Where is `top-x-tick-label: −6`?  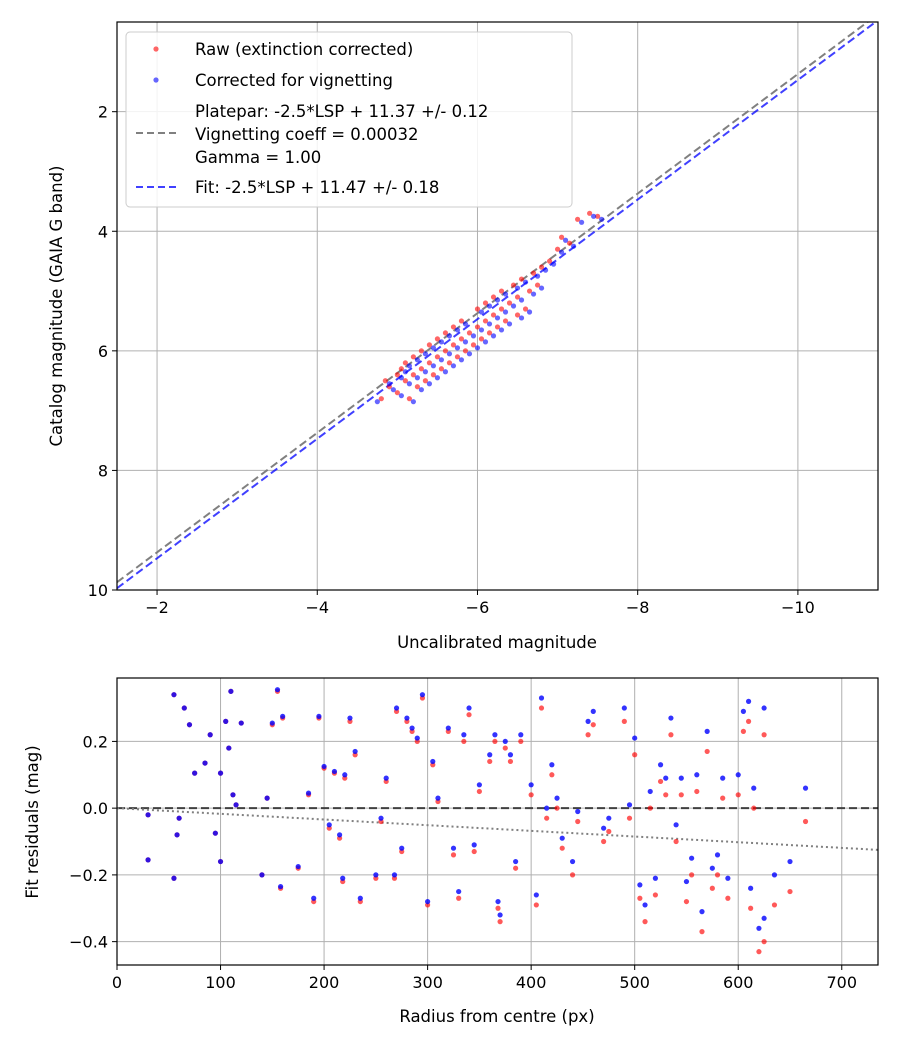
top-x-tick-label: −6 is located at coordinates (478, 607).